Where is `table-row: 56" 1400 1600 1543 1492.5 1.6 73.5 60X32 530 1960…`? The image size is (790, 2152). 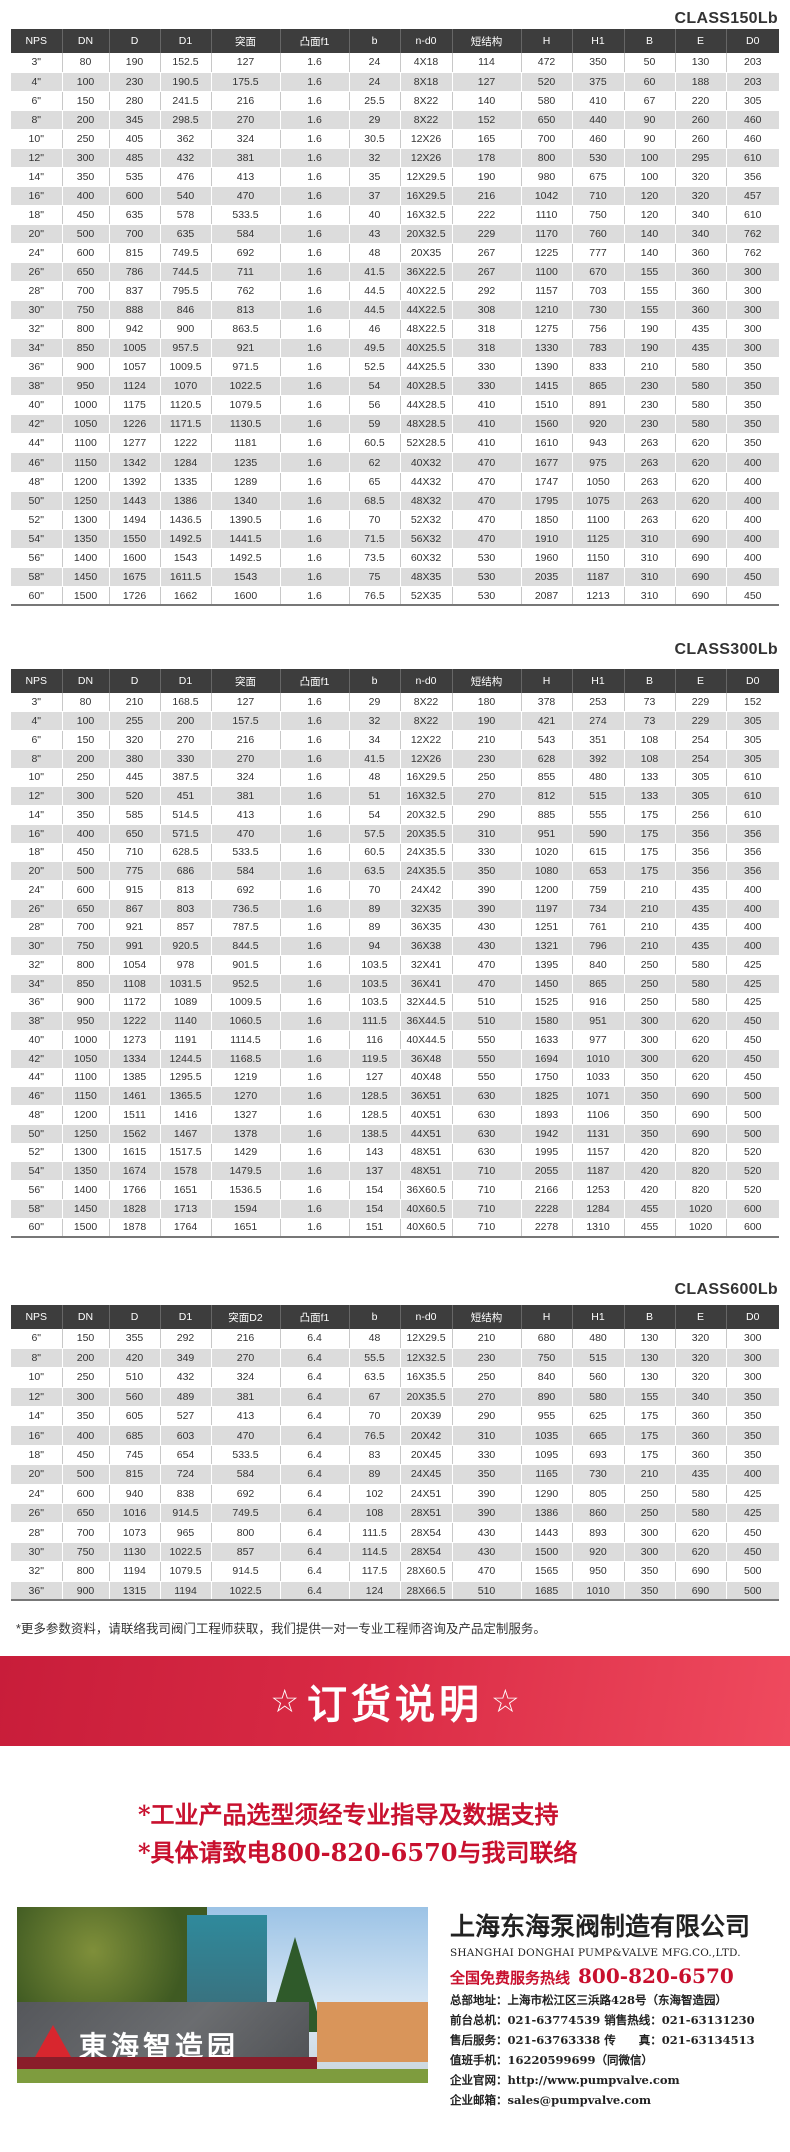 table-row: 56" 1400 1600 1543 1492.5 1.6 73.5 60X32 530 1960… is located at coordinates (395, 558).